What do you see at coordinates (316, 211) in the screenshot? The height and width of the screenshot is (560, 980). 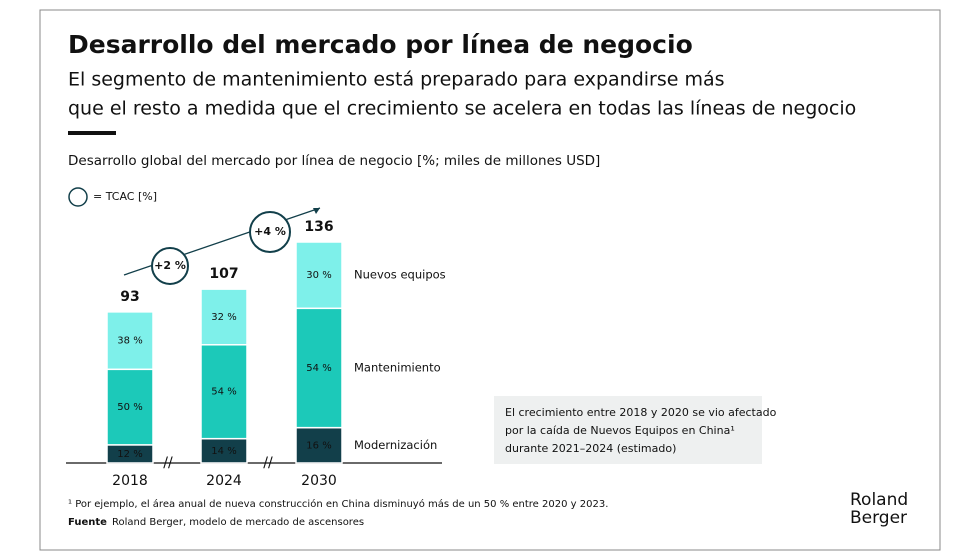 I see `arrow-head` at bounding box center [316, 211].